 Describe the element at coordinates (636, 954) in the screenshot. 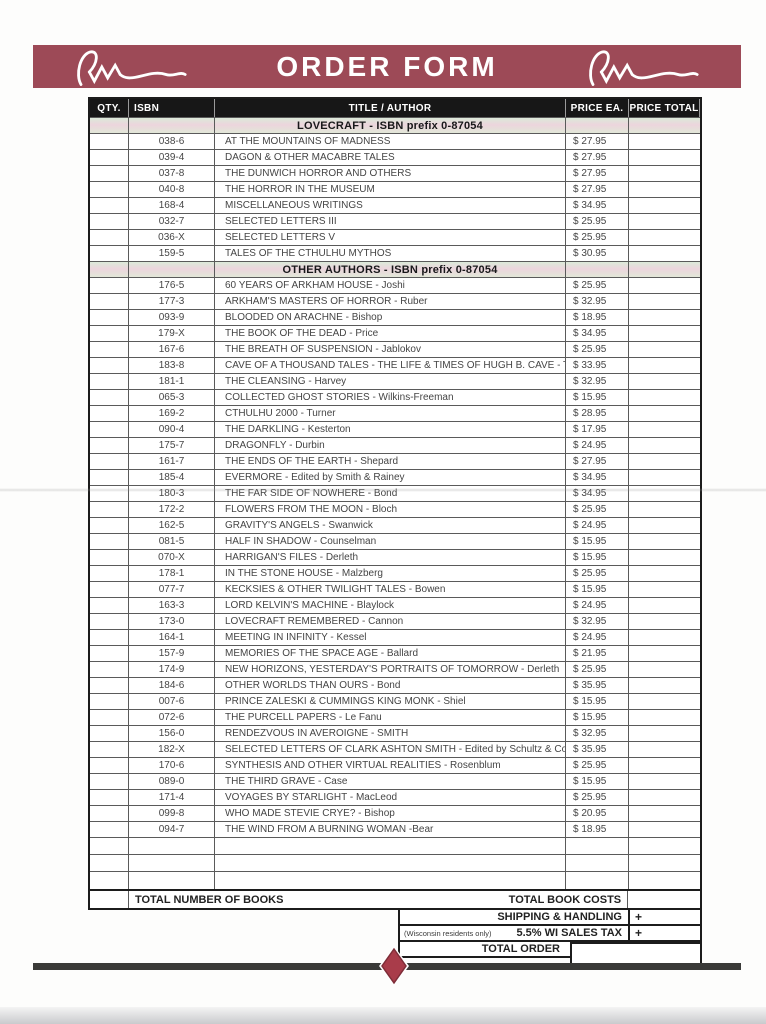

I see `total-order-field` at that location.